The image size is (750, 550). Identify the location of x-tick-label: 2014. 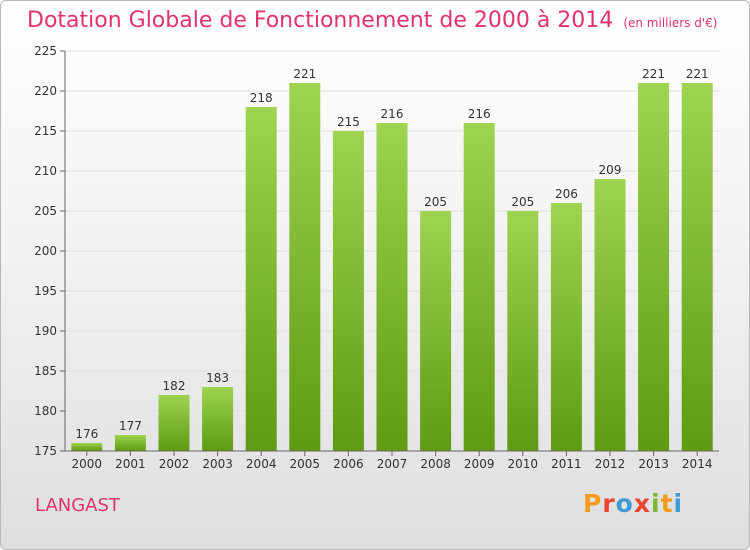
(697, 464).